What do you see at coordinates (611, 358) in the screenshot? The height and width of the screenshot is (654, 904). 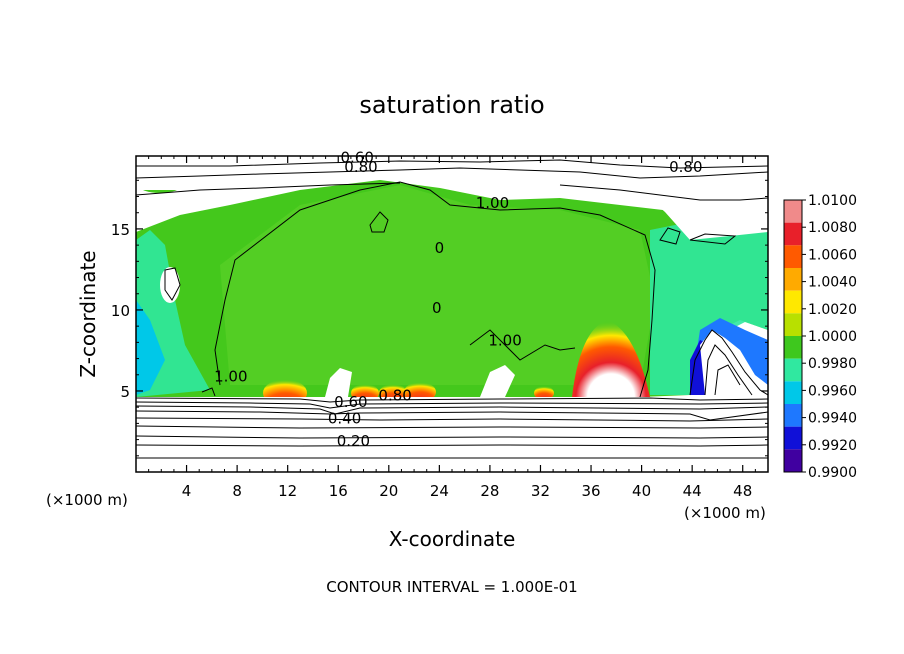 I see `hotspot-36km` at bounding box center [611, 358].